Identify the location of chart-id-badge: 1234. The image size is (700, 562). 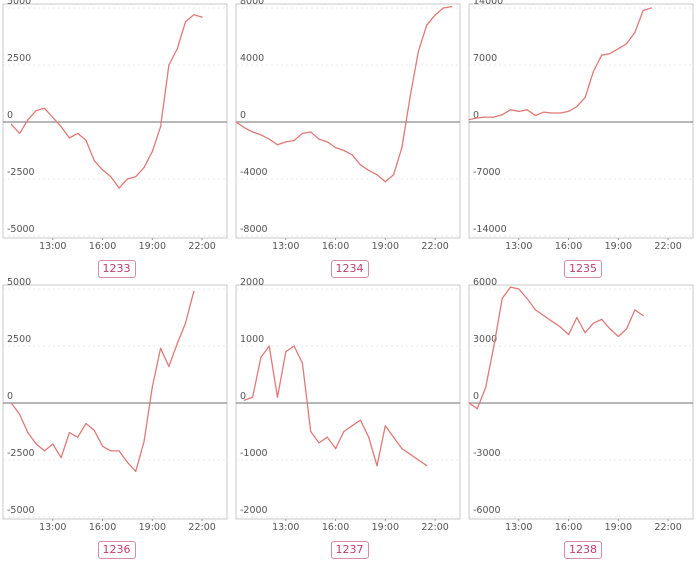
(349, 269).